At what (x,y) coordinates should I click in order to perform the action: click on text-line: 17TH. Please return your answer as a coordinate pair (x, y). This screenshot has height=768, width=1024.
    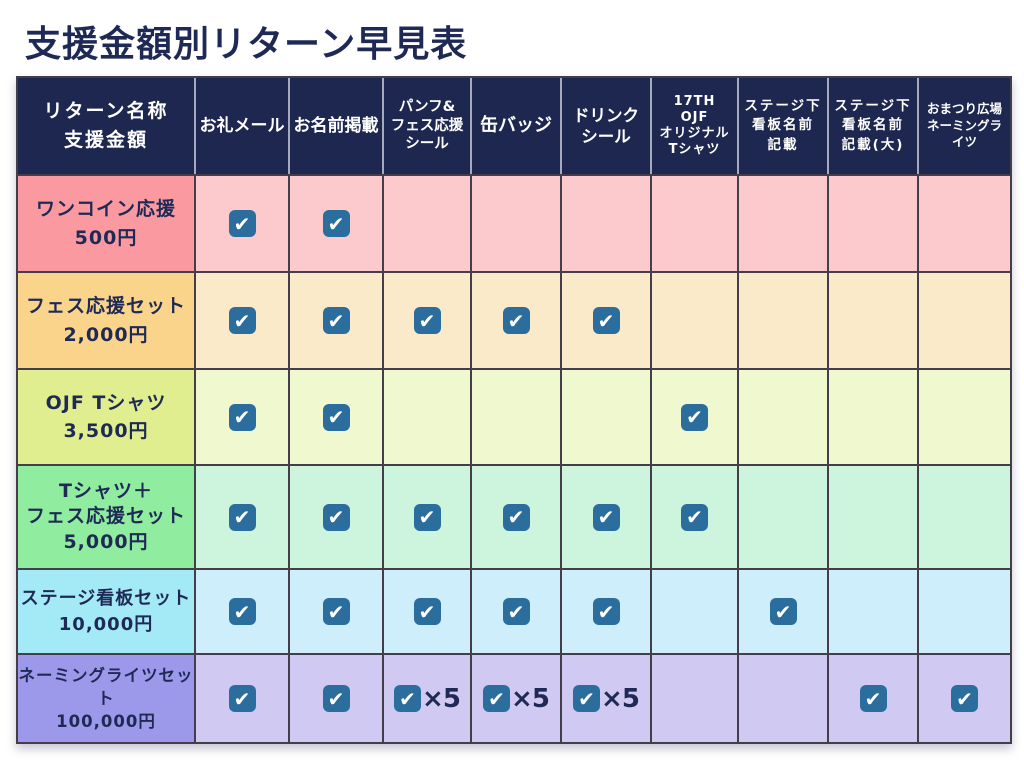
    Looking at the image, I should click on (694, 101).